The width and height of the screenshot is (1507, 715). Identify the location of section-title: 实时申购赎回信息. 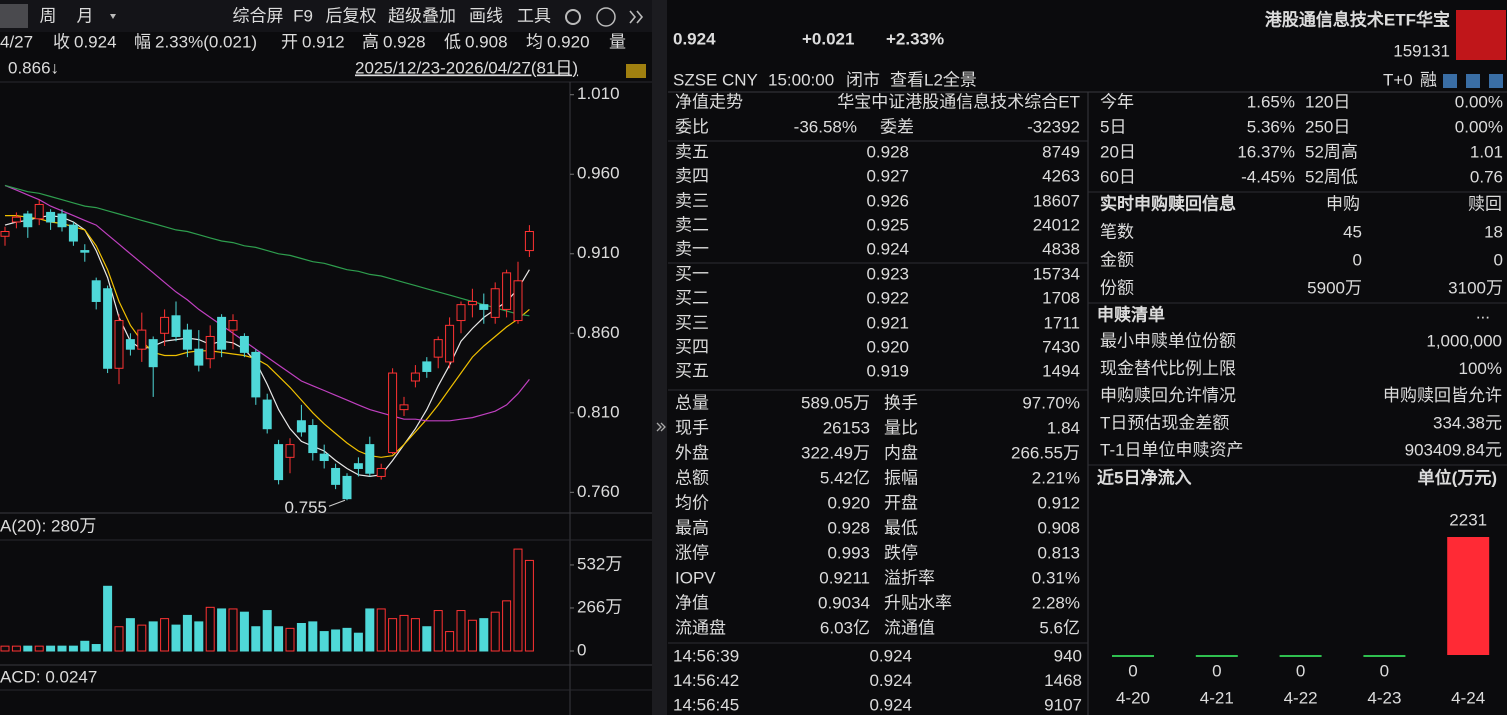
(1168, 203).